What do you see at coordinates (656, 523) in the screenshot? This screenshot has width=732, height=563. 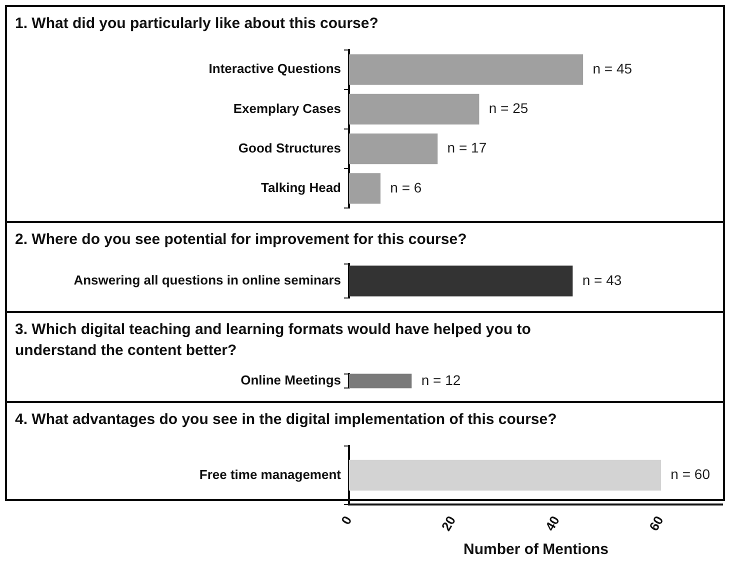 I see `x-tick-label: 60` at bounding box center [656, 523].